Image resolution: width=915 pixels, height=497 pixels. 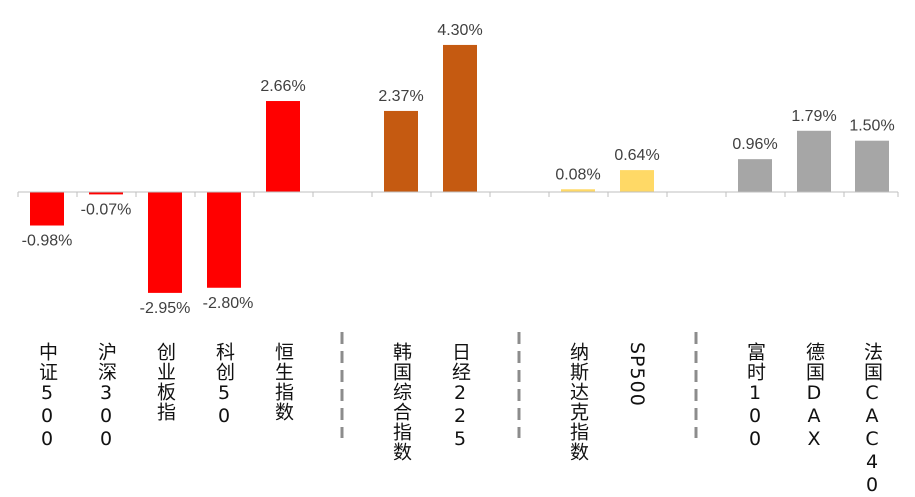 What do you see at coordinates (460, 396) in the screenshot?
I see `category-label: 日经225` at bounding box center [460, 396].